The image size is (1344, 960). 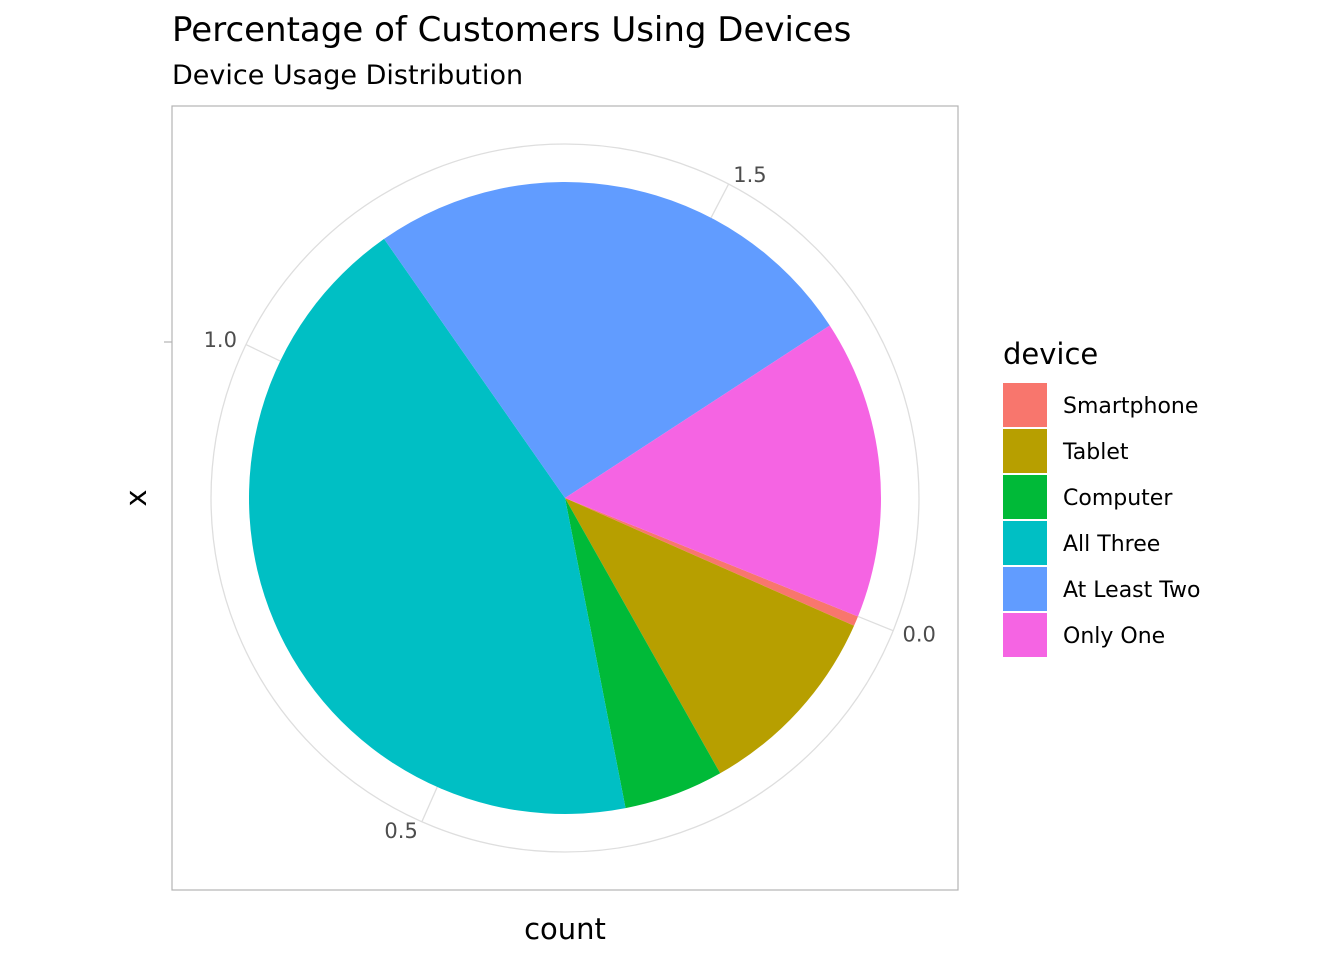 I want to click on slice-tablet, so click(x=710, y=636).